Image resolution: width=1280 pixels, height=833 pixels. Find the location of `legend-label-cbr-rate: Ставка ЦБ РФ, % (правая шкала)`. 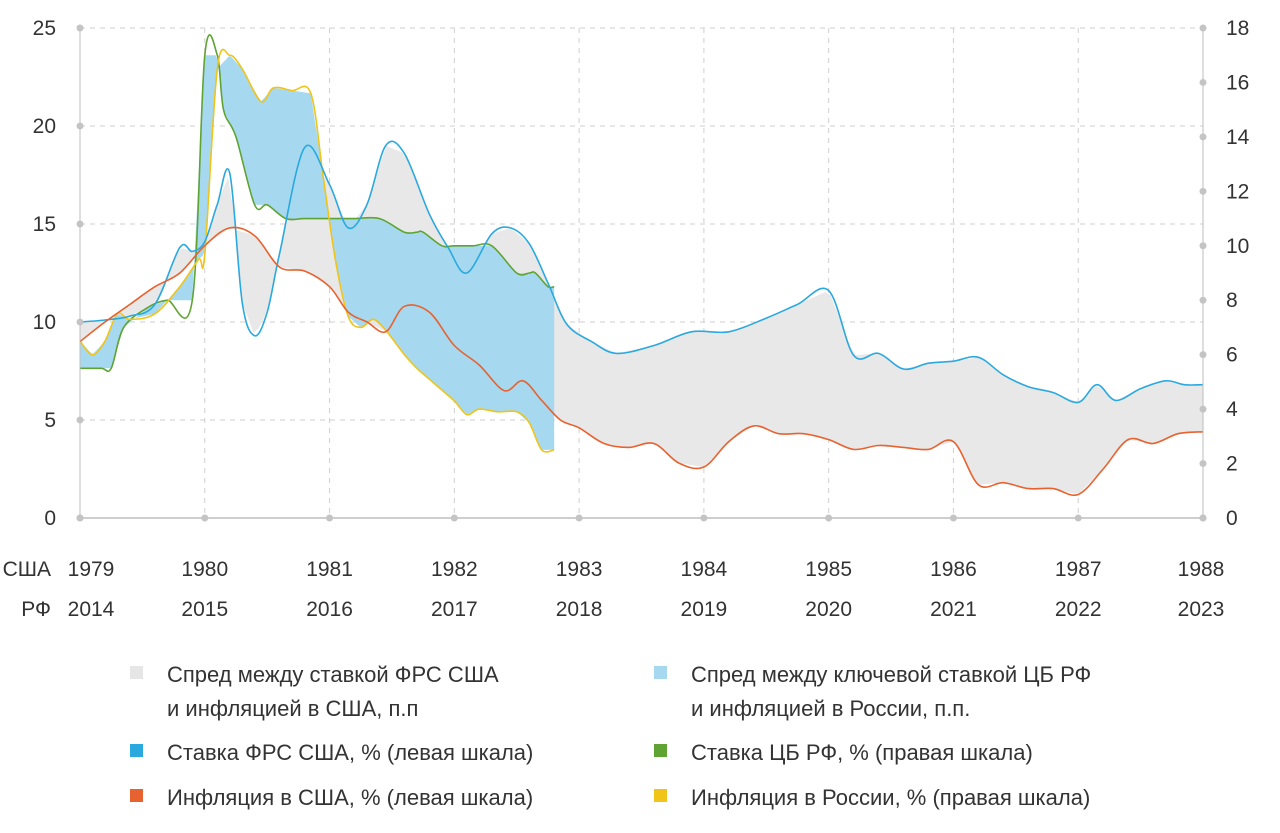

legend-label-cbr-rate: Ставка ЦБ РФ, % (правая шкала) is located at coordinates (862, 752).